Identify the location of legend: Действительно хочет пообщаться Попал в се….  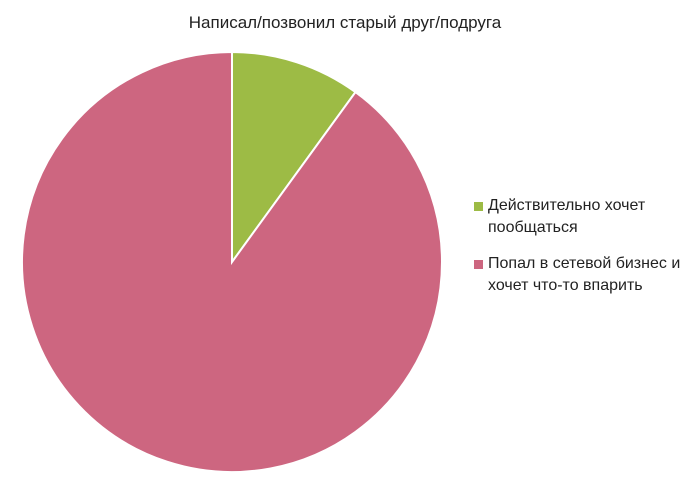
(581, 253).